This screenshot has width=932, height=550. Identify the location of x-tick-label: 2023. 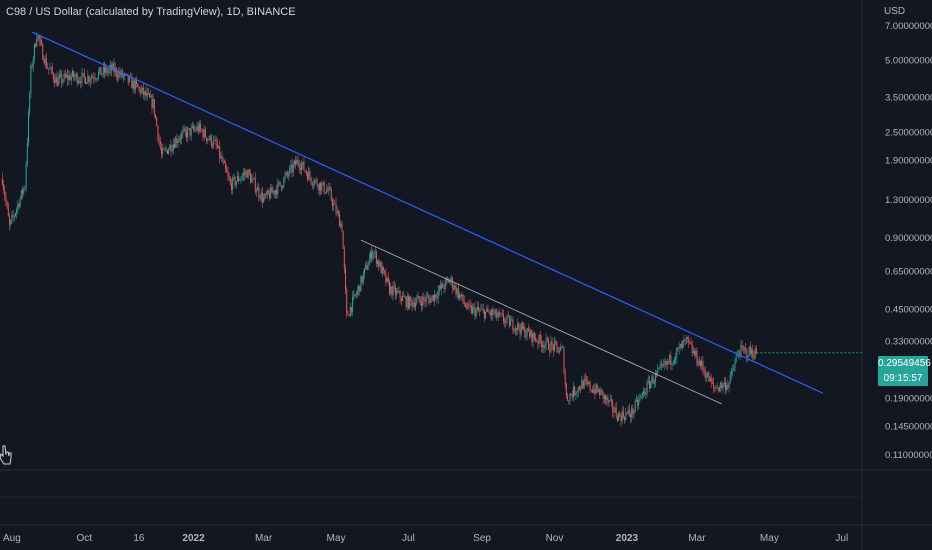
(627, 538).